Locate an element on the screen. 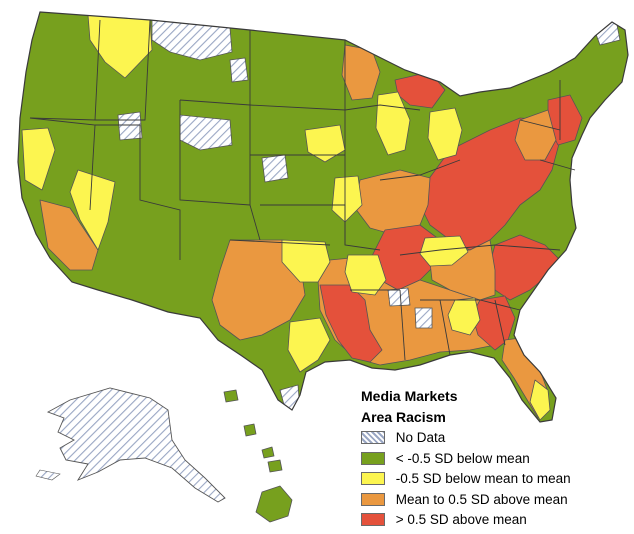 Image resolution: width=634 pixels, height=534 pixels. nodata-nebraska is located at coordinates (239, 70).